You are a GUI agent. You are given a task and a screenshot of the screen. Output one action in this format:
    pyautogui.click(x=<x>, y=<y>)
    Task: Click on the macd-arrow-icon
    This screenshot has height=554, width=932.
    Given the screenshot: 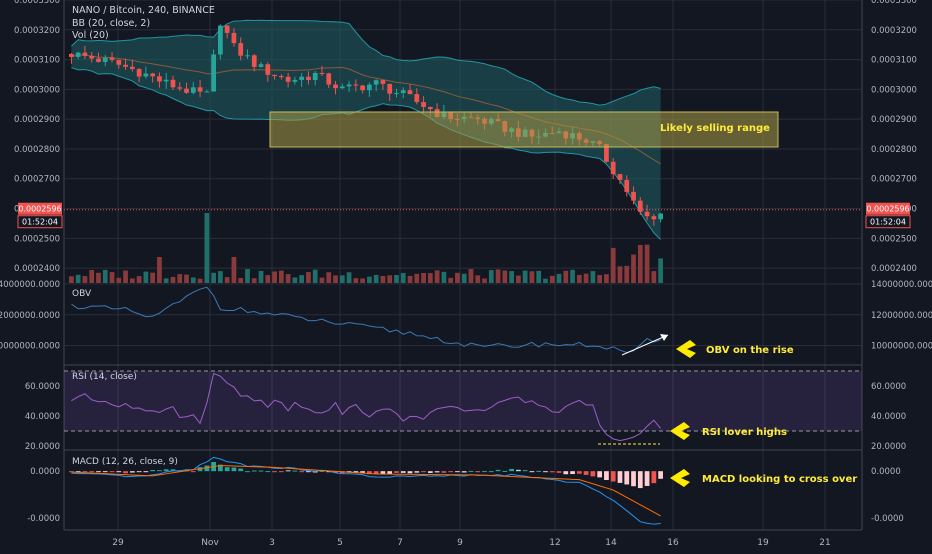 What is the action you would take?
    pyautogui.click(x=680, y=478)
    